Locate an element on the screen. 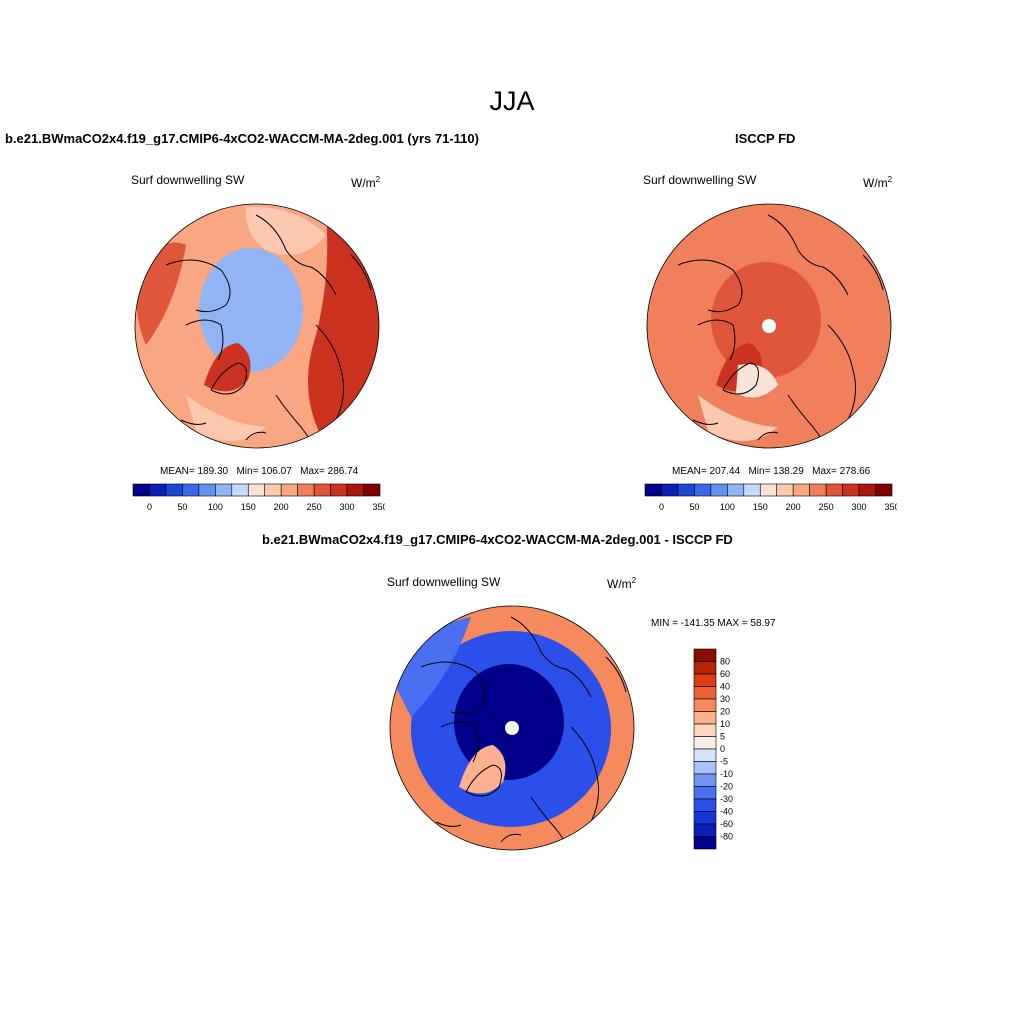 The image size is (1024, 1024). panel-2-stats: MEAN= 207.44 Min= 138.29 Max= 278.66 is located at coordinates (771, 471).